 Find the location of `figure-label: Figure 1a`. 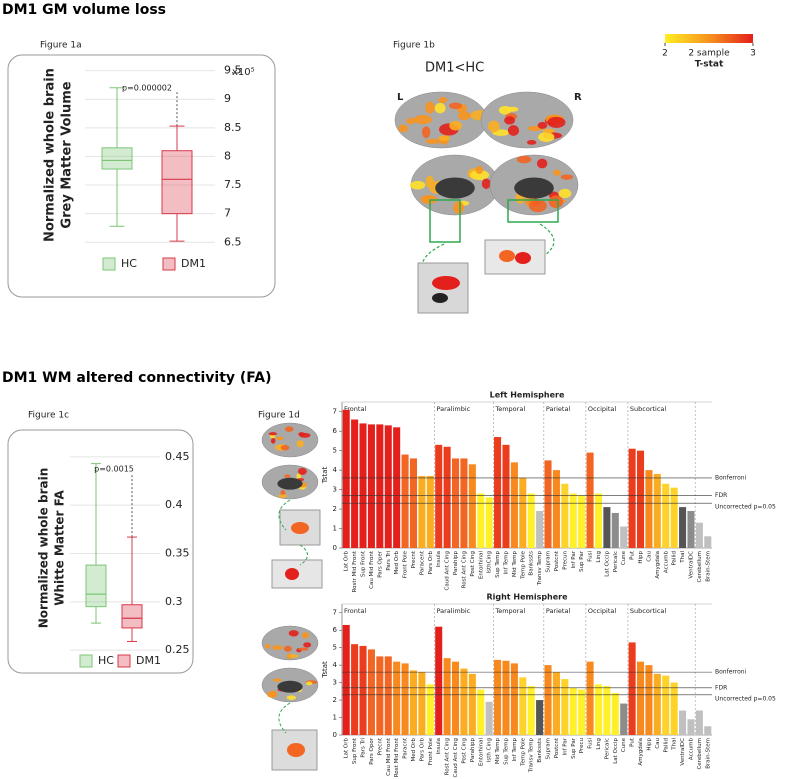

figure-label: Figure 1a is located at coordinates (61, 46).